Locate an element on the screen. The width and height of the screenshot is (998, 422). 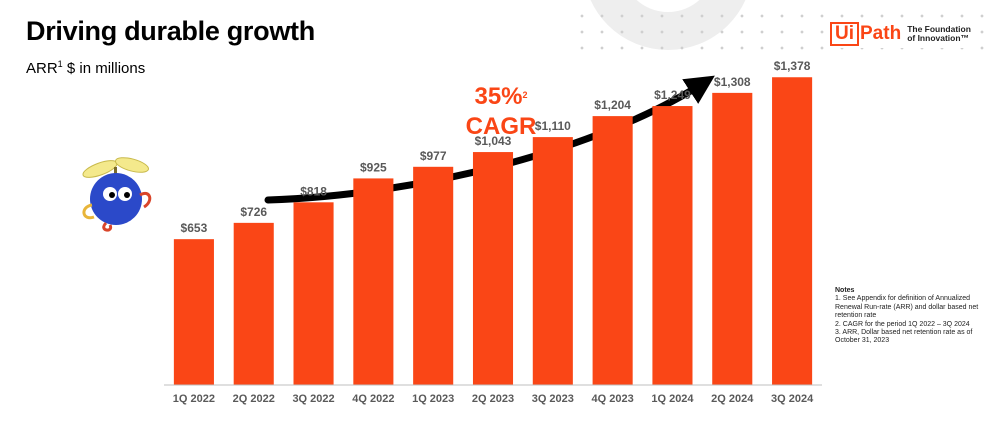
mascot-propeller-right is located at coordinates (132, 165).